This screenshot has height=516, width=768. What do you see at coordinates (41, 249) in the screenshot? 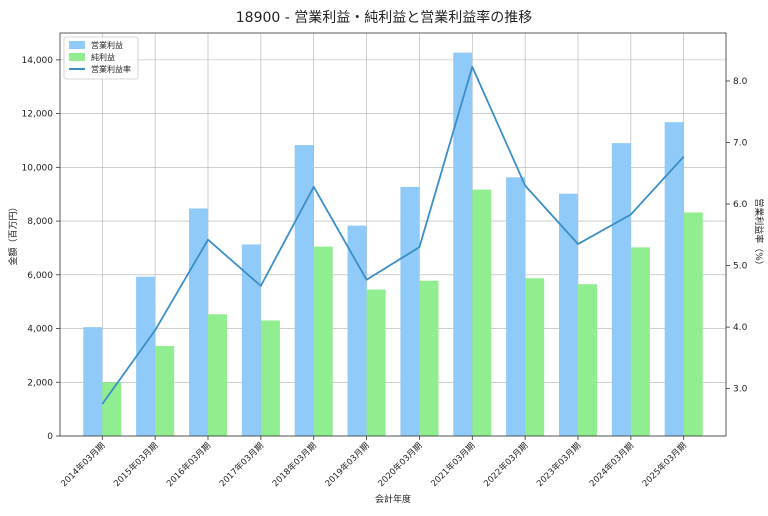
I see `left-axis: 0 2,000 4,000 6,000 8,000 10,000 12,000 14,000` at bounding box center [41, 249].